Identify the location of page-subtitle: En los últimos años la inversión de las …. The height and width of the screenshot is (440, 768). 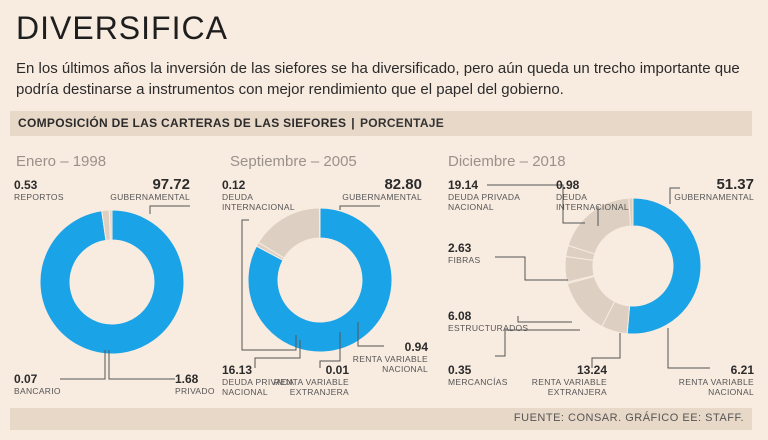
(378, 79).